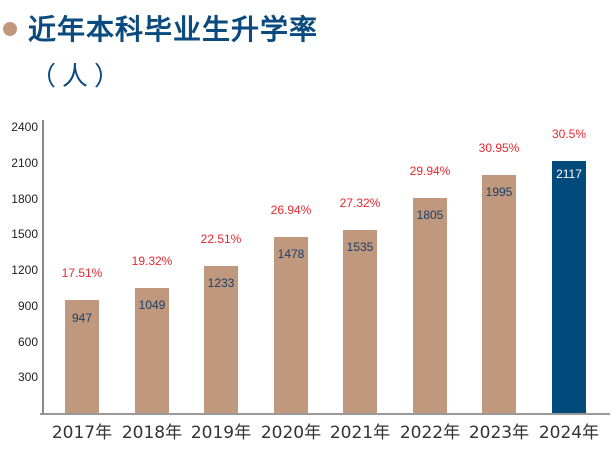 This screenshot has height=460, width=613. Describe the element at coordinates (569, 286) in the screenshot. I see `bar-2024年: 2117` at that location.